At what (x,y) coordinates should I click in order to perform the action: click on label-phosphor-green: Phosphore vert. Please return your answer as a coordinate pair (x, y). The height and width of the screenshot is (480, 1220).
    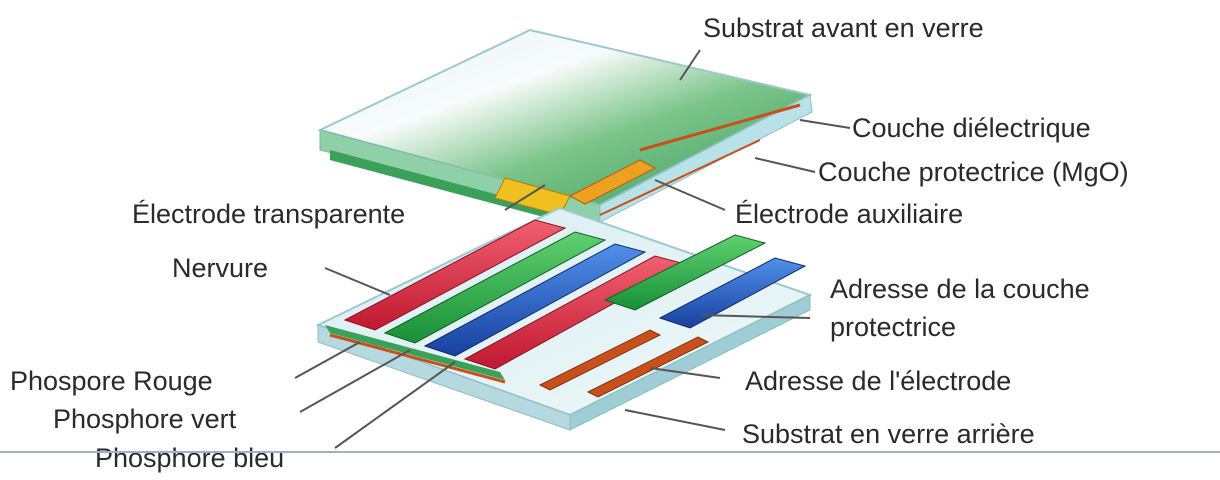
    Looking at the image, I should click on (145, 419).